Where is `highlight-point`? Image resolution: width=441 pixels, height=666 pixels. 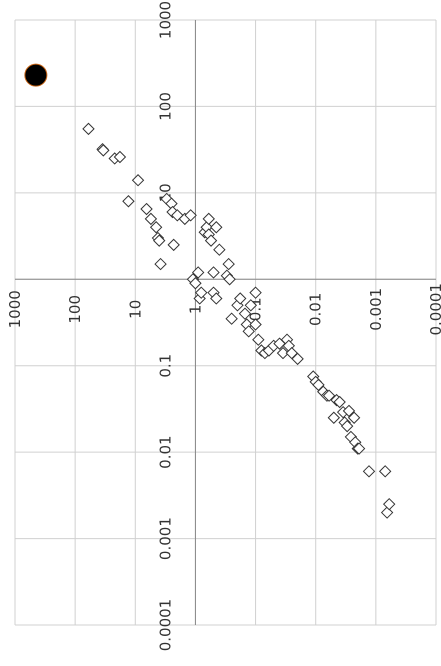 highlight-point is located at coordinates (36, 75).